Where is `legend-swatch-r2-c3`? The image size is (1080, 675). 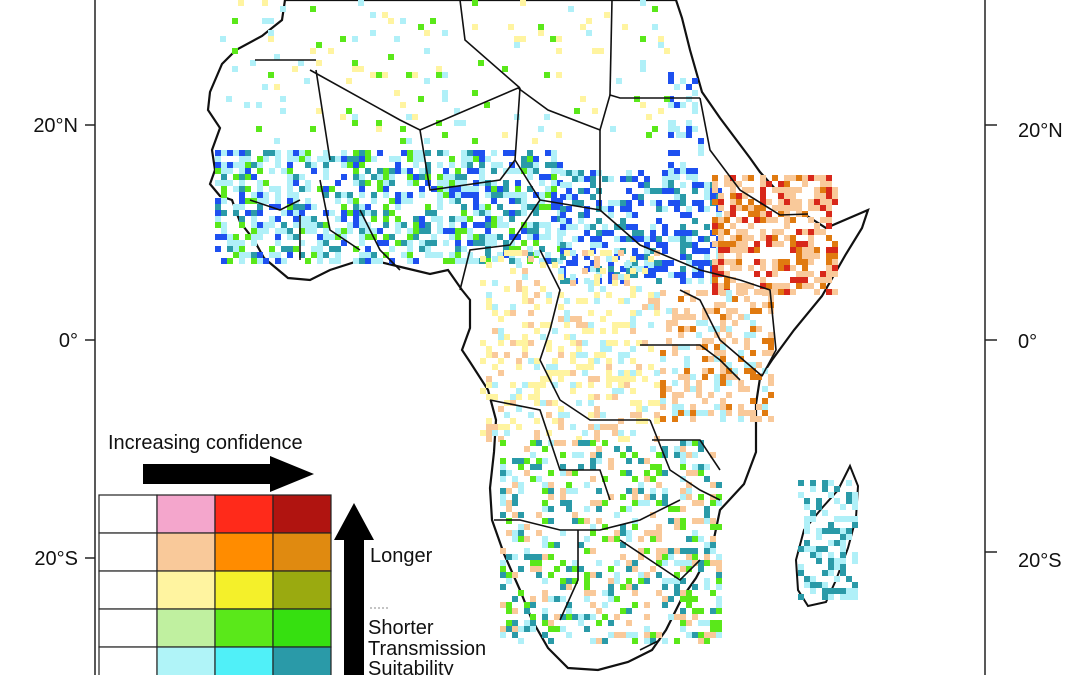
legend-swatch-r2-c3 is located at coordinates (302, 590).